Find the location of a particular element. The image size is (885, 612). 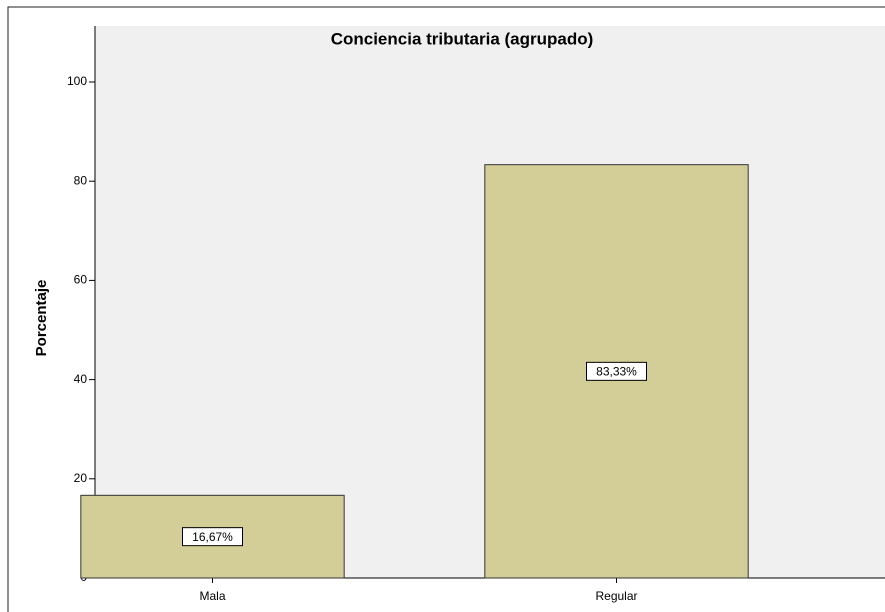

y-axis-label: Porcentaje is located at coordinates (41, 318).